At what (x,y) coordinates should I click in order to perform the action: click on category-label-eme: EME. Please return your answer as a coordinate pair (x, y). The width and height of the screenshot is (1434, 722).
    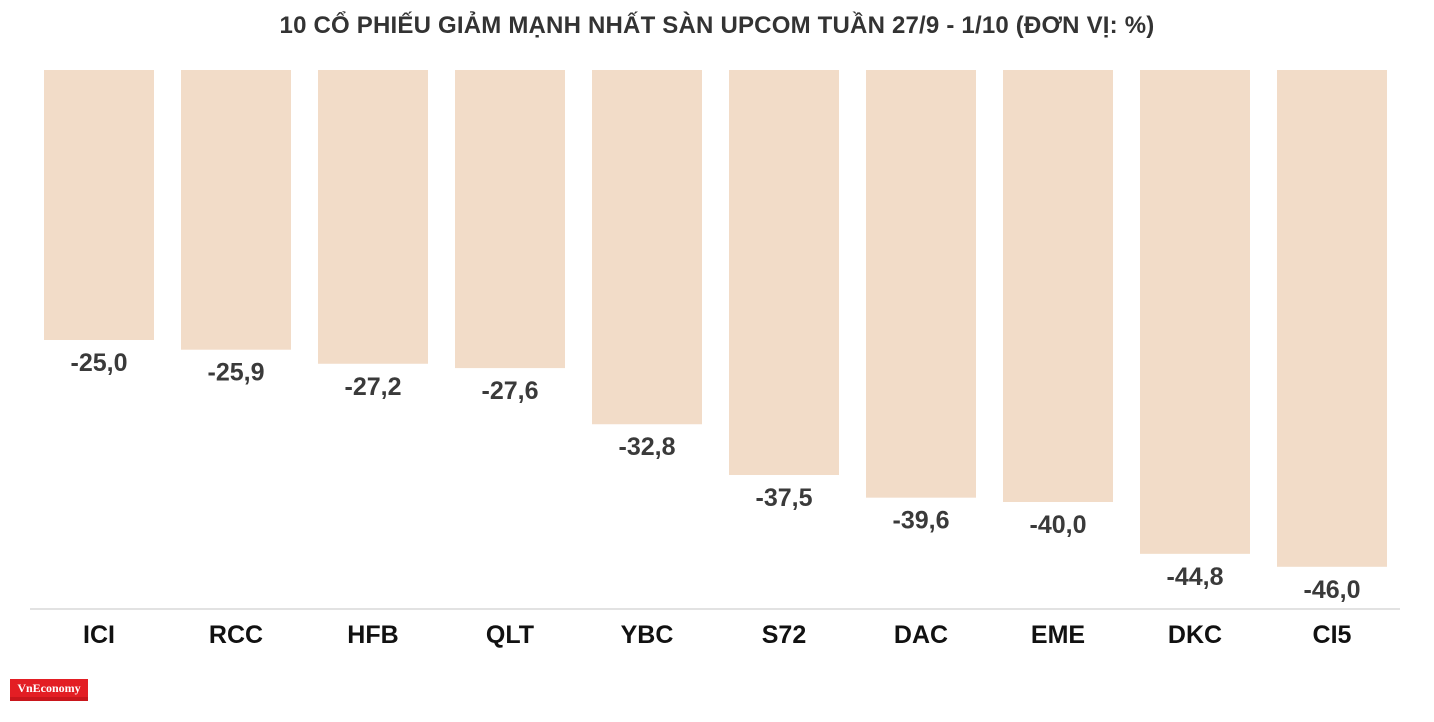
    Looking at the image, I should click on (1058, 635).